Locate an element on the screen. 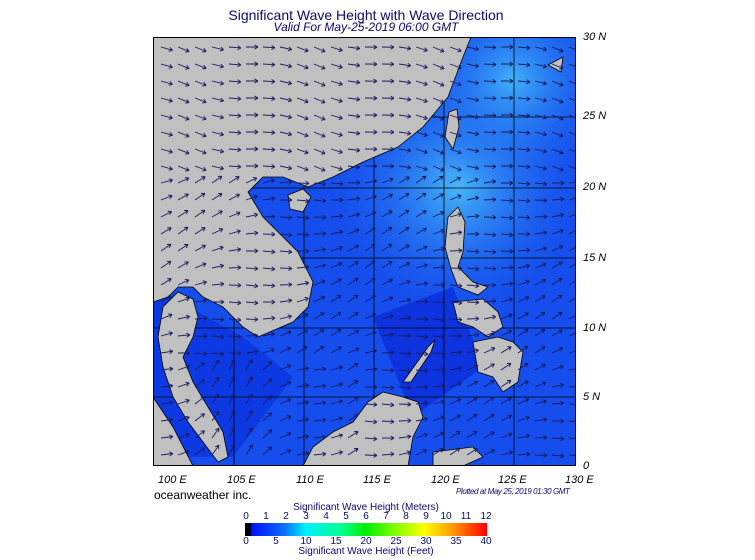  colorbar is located at coordinates (366, 529).